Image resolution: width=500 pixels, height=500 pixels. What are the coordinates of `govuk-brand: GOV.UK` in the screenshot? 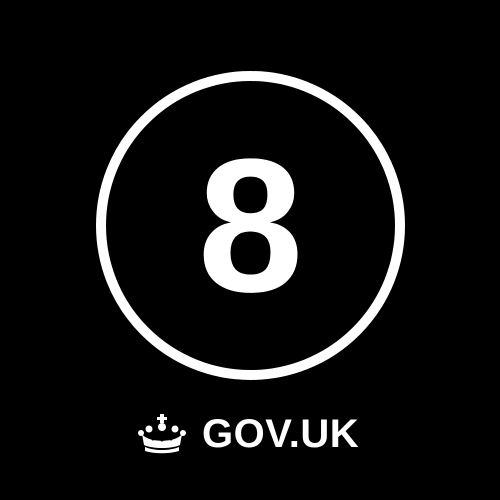 It's located at (247, 434).